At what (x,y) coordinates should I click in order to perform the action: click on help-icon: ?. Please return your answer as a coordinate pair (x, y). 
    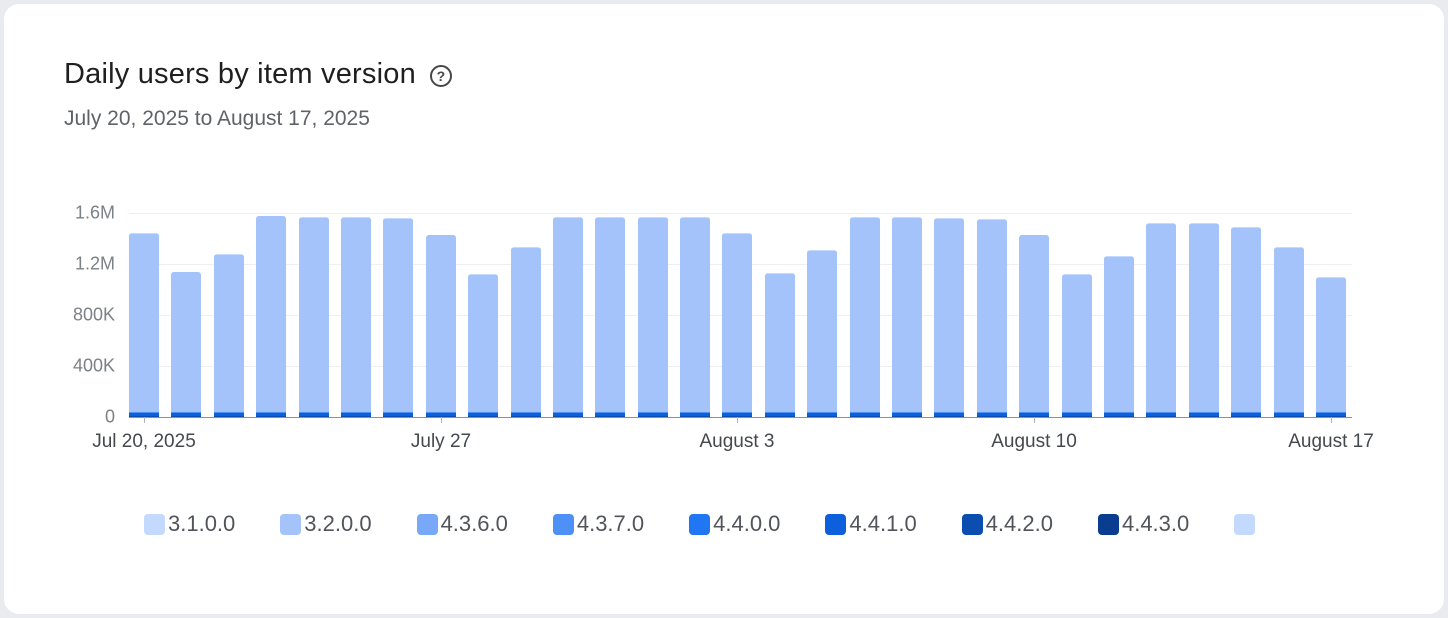
    Looking at the image, I should click on (440, 75).